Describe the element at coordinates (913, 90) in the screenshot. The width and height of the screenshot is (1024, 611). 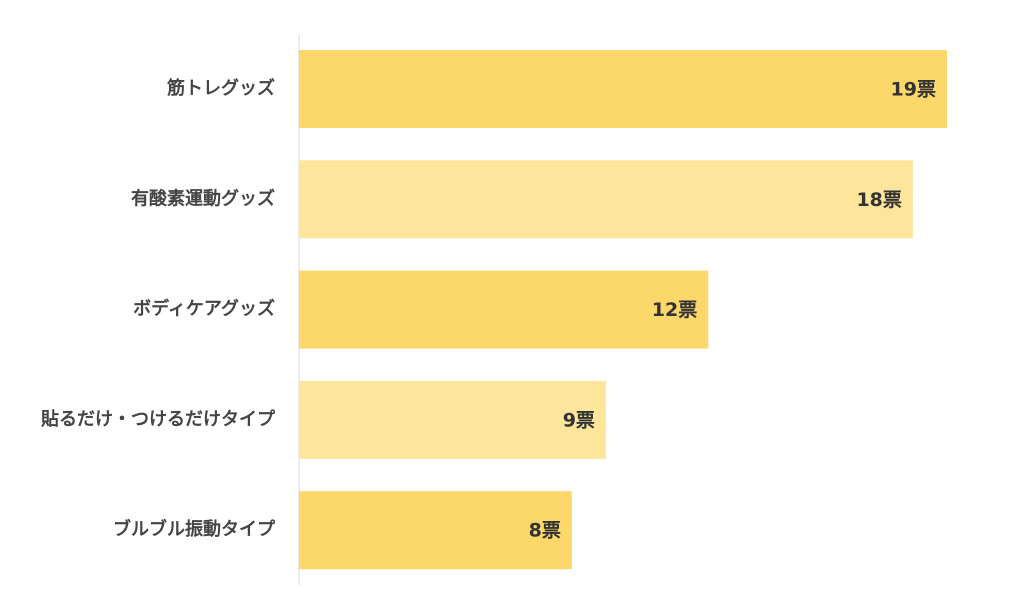
I see `value-label: 19票` at that location.